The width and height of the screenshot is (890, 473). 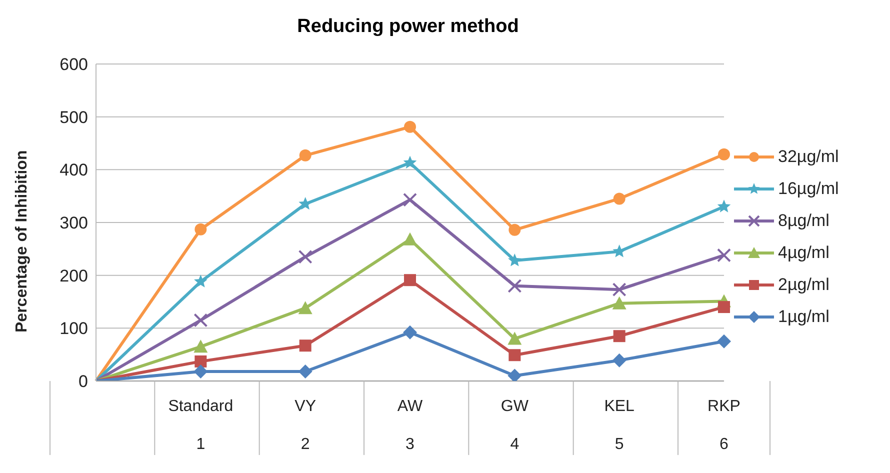 What do you see at coordinates (74, 117) in the screenshot?
I see `y-tick-label: 500` at bounding box center [74, 117].